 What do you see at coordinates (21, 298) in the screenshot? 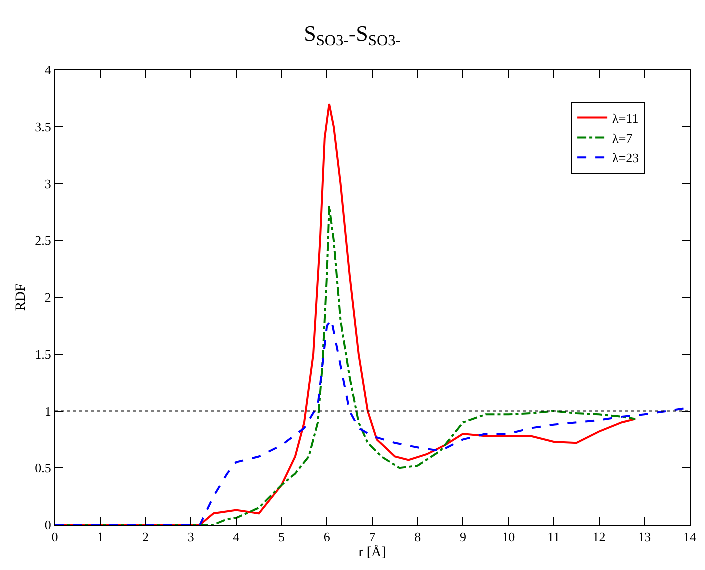
I see `y-axis-title: RDF` at bounding box center [21, 298].